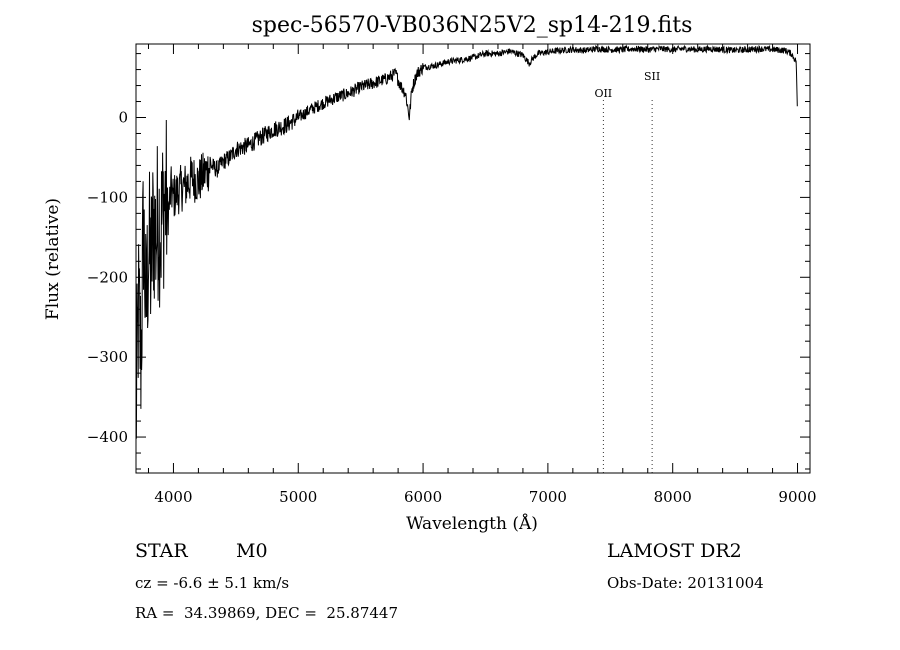 Image resolution: width=900 pixels, height=650 pixels. What do you see at coordinates (107, 277) in the screenshot?
I see `y-tick-label: −200` at bounding box center [107, 277].